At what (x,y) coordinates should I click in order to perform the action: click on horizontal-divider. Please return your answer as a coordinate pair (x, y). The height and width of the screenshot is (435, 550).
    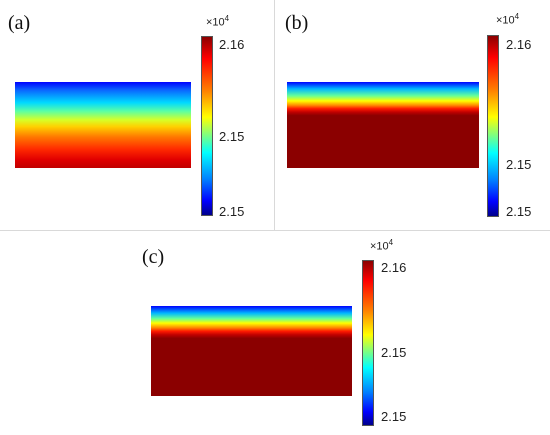
    Looking at the image, I should click on (275, 230).